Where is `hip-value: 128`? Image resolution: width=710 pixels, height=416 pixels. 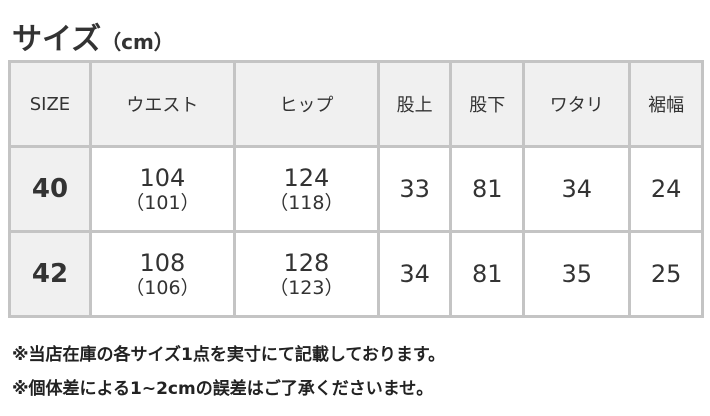
hip-value: 128 is located at coordinates (306, 263).